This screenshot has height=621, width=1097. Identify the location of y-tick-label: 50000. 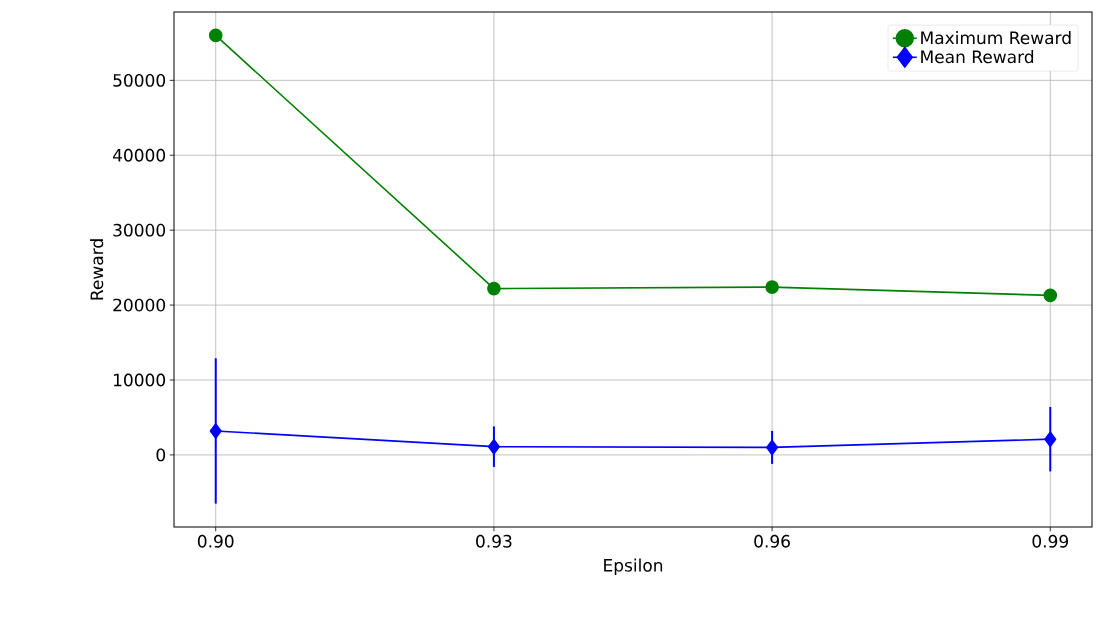
(139, 80).